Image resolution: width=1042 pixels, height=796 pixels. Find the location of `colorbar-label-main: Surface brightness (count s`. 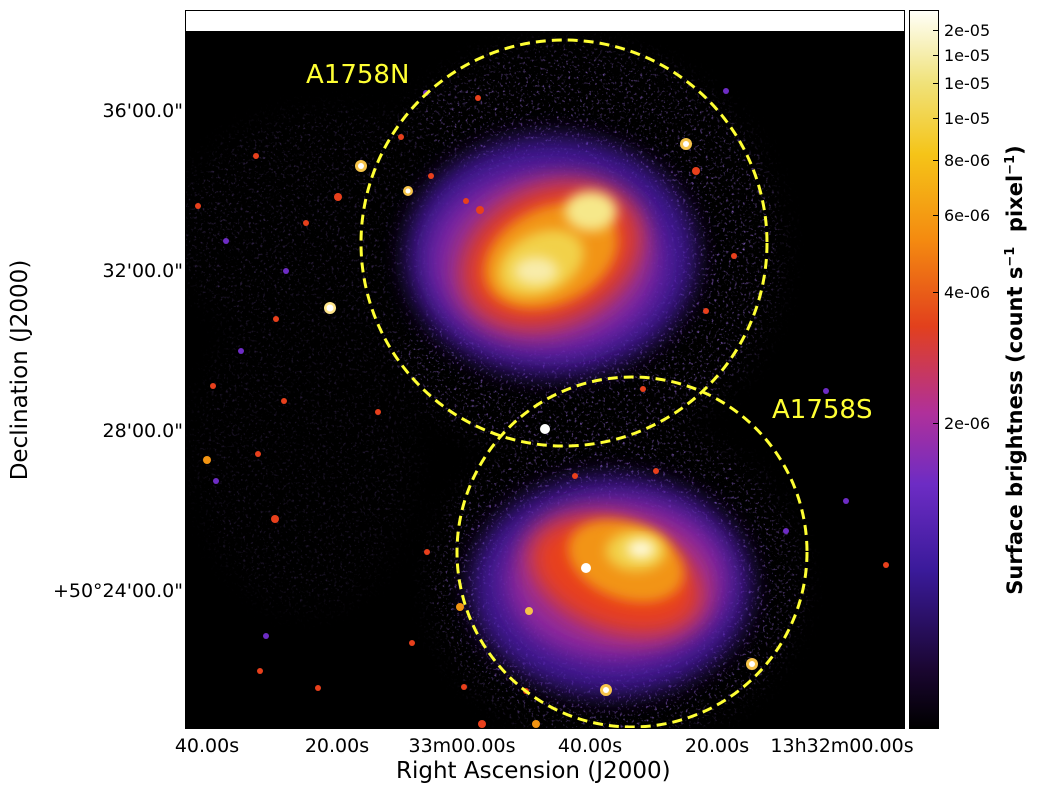

colorbar-label-main: Surface brightness (count s is located at coordinates (1015, 430).